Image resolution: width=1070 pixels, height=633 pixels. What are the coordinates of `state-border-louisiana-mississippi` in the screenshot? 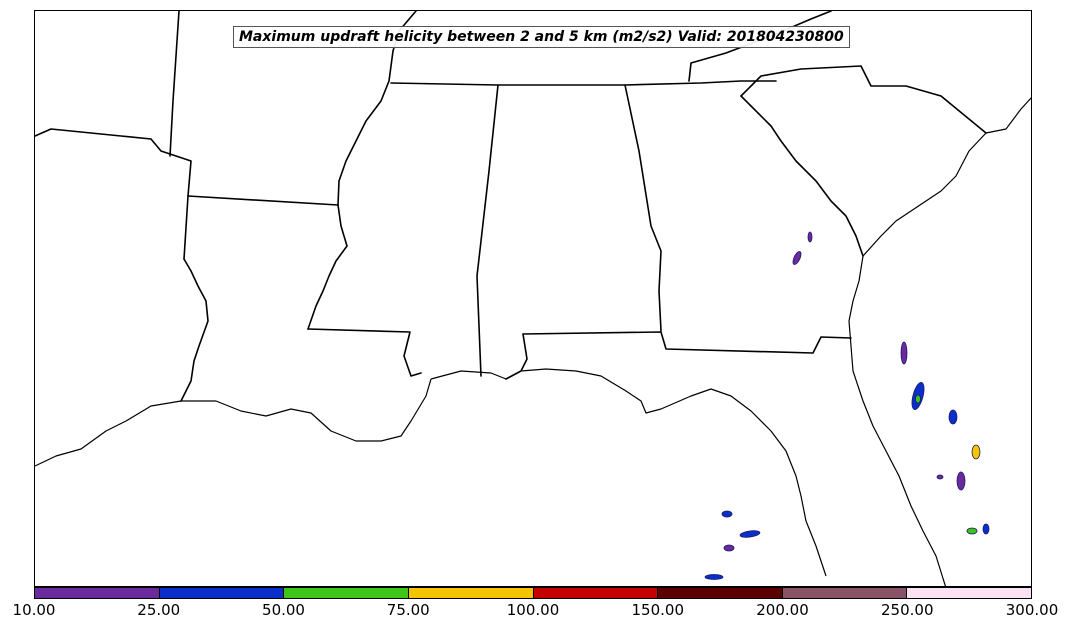 It's located at (364, 352).